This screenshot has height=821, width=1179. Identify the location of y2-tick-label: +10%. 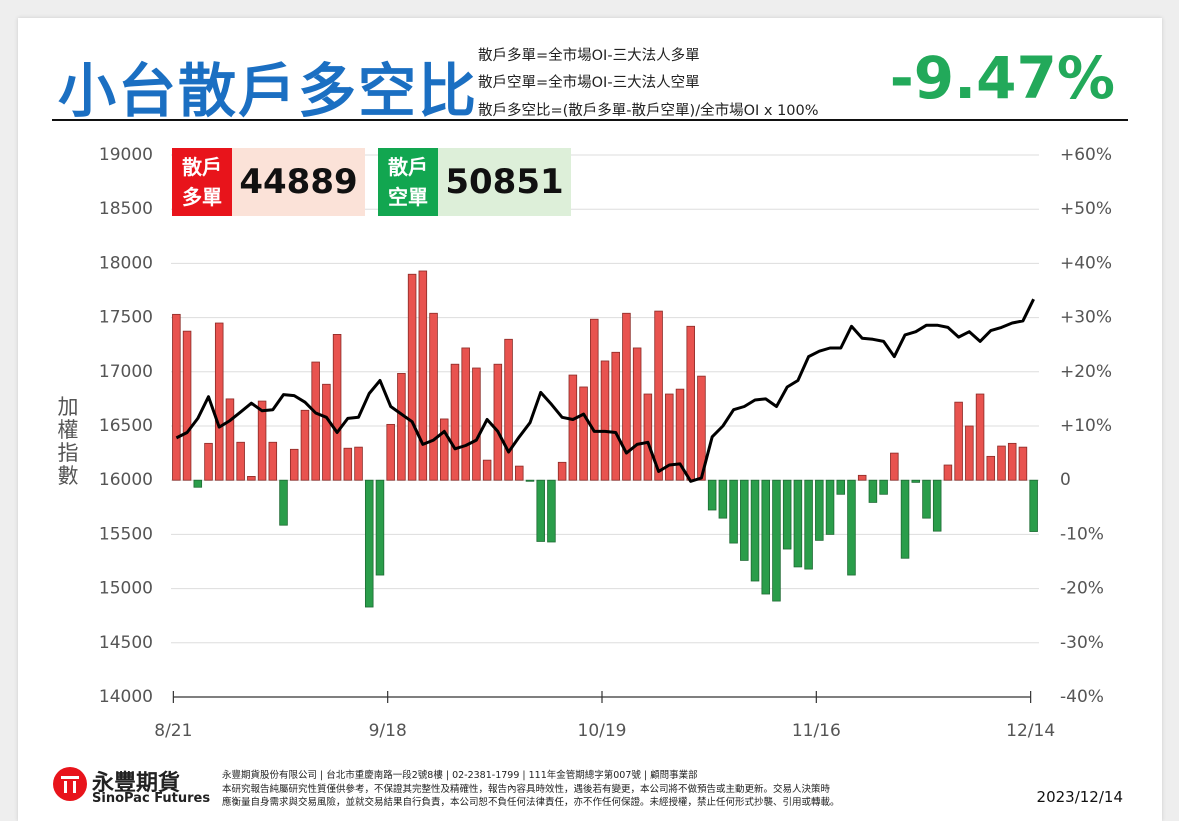
(1086, 426).